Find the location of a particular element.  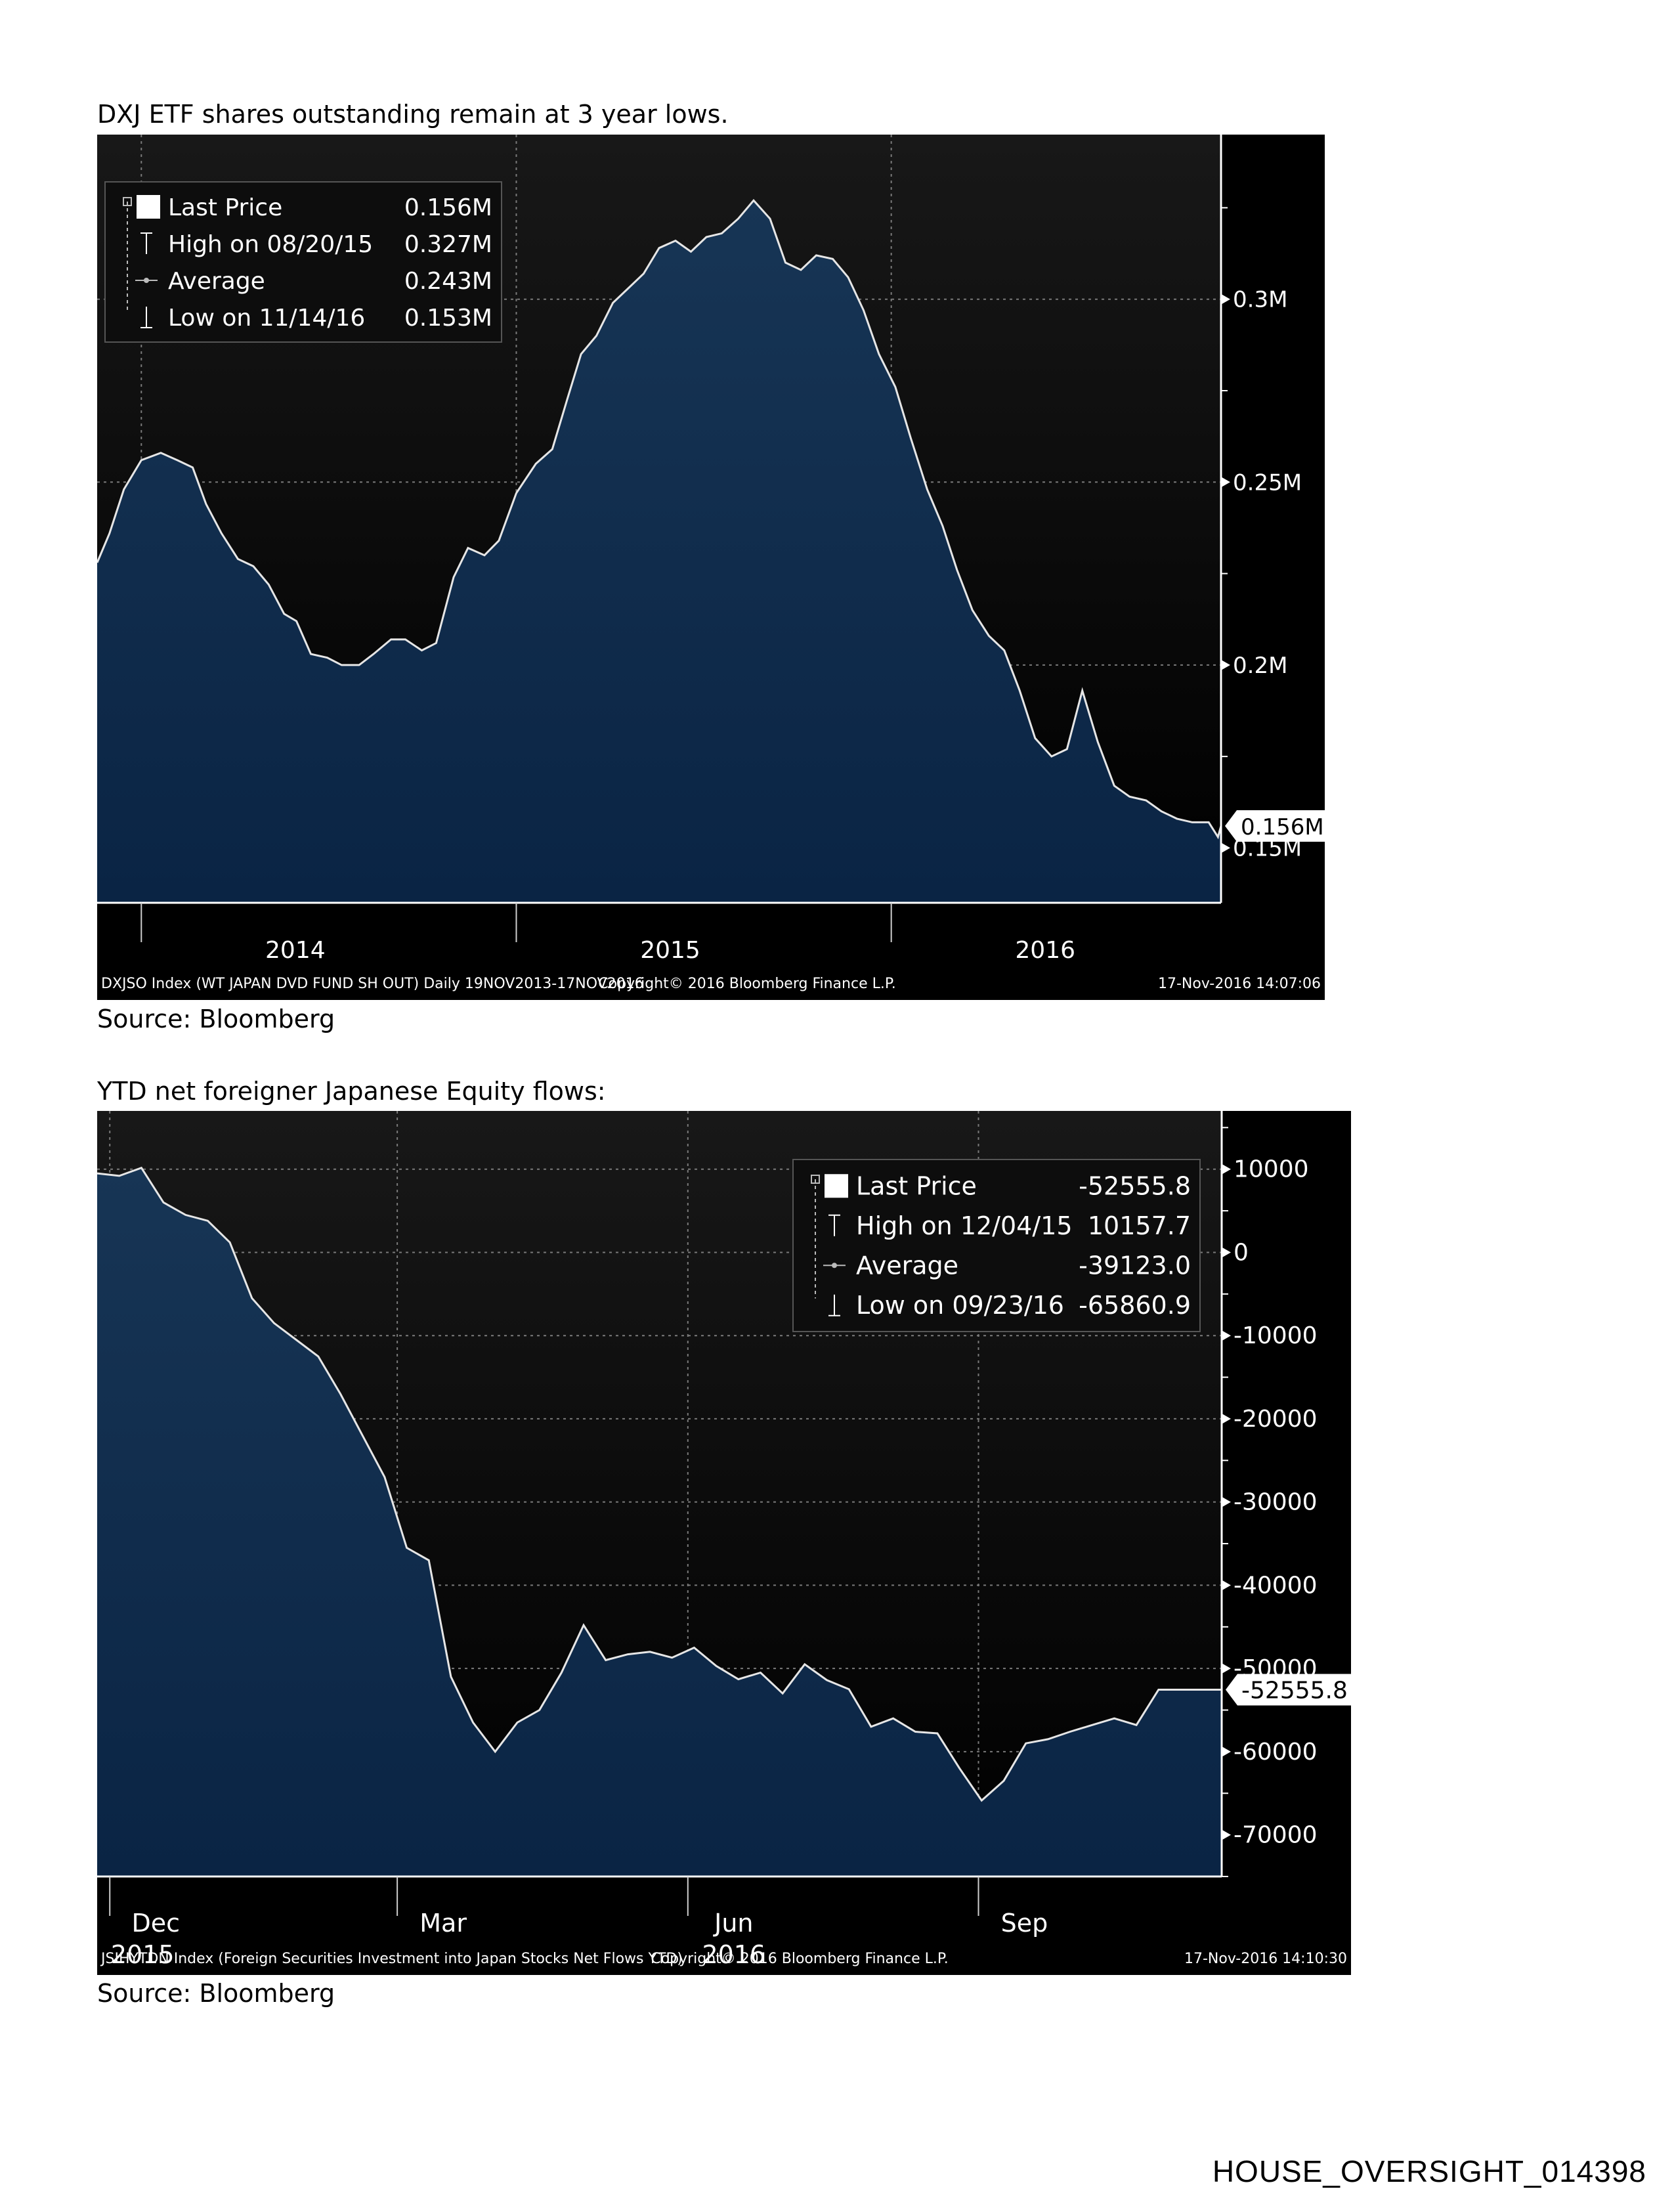

x-tick-label: 2016 is located at coordinates (1045, 950).